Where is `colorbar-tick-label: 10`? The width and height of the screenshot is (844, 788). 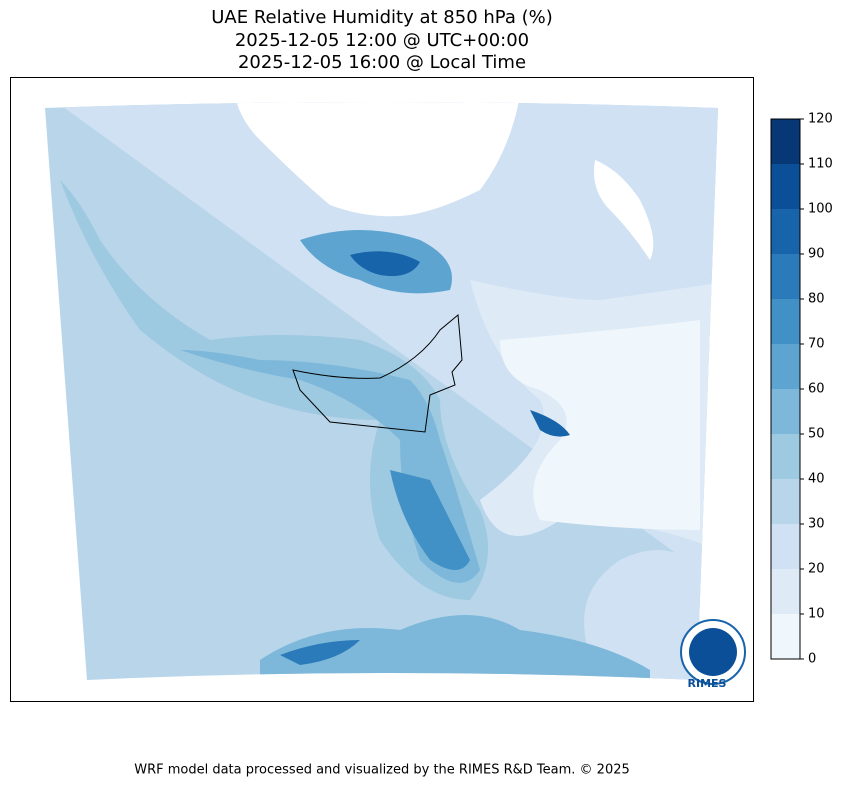 colorbar-tick-label: 10 is located at coordinates (816, 614).